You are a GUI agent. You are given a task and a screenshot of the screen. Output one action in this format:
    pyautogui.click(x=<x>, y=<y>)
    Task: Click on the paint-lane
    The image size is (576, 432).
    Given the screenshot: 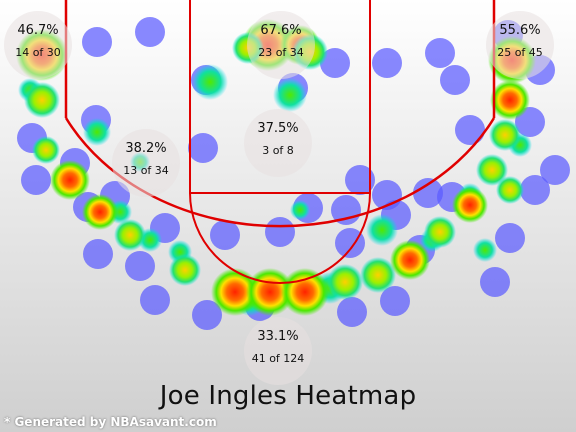 What is the action you would take?
    pyautogui.click(x=280, y=97)
    